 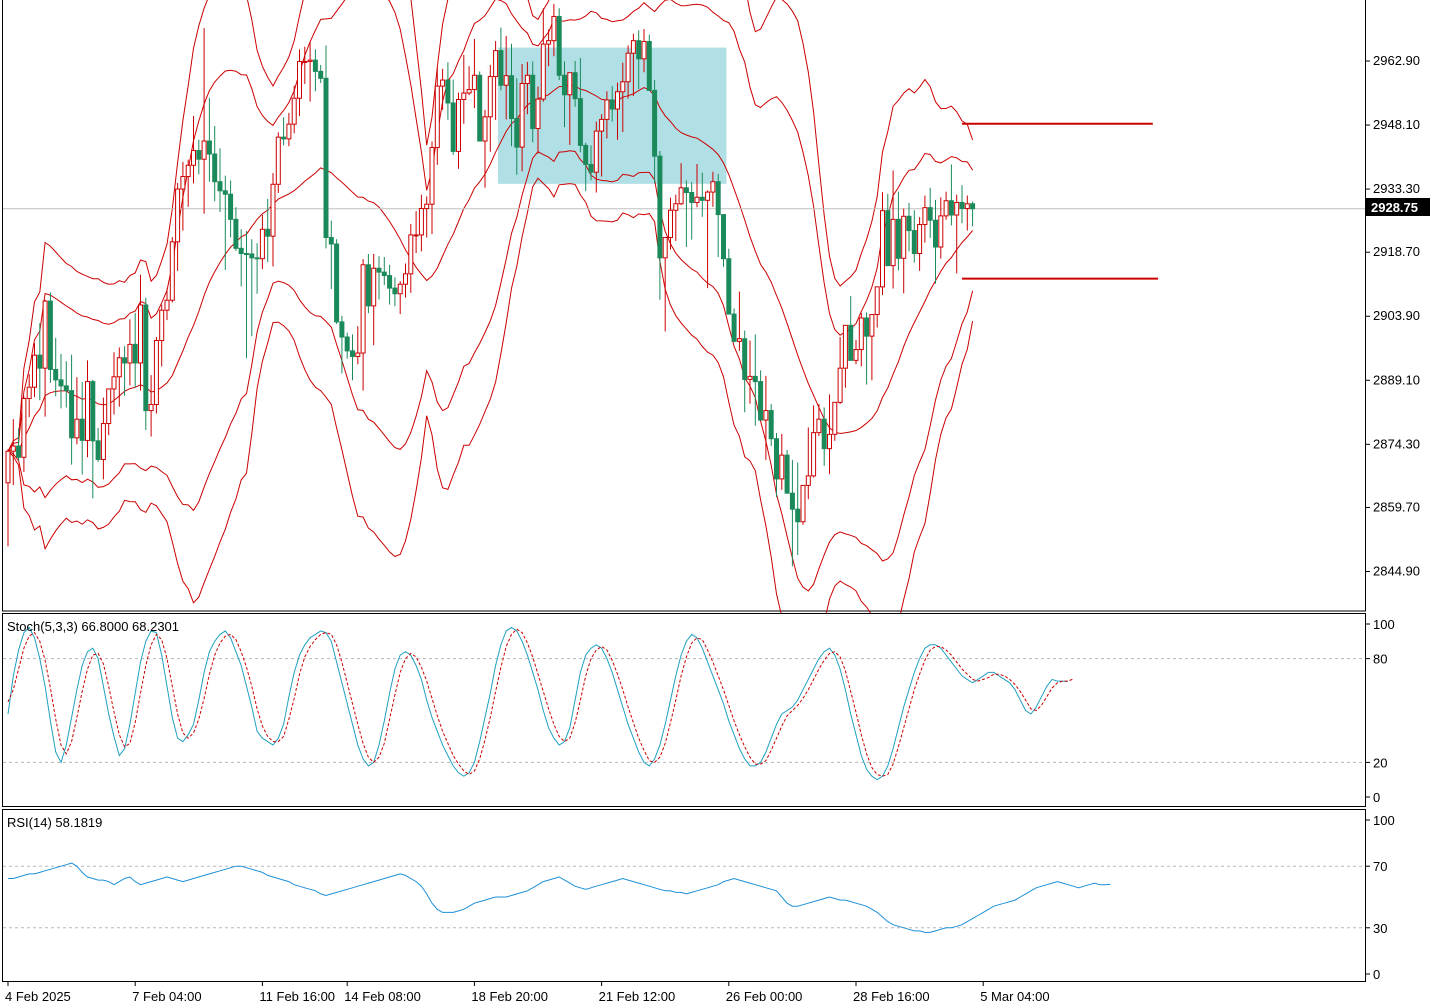 What do you see at coordinates (1380, 897) in the screenshot?
I see `rsi-axis: 10070300` at bounding box center [1380, 897].